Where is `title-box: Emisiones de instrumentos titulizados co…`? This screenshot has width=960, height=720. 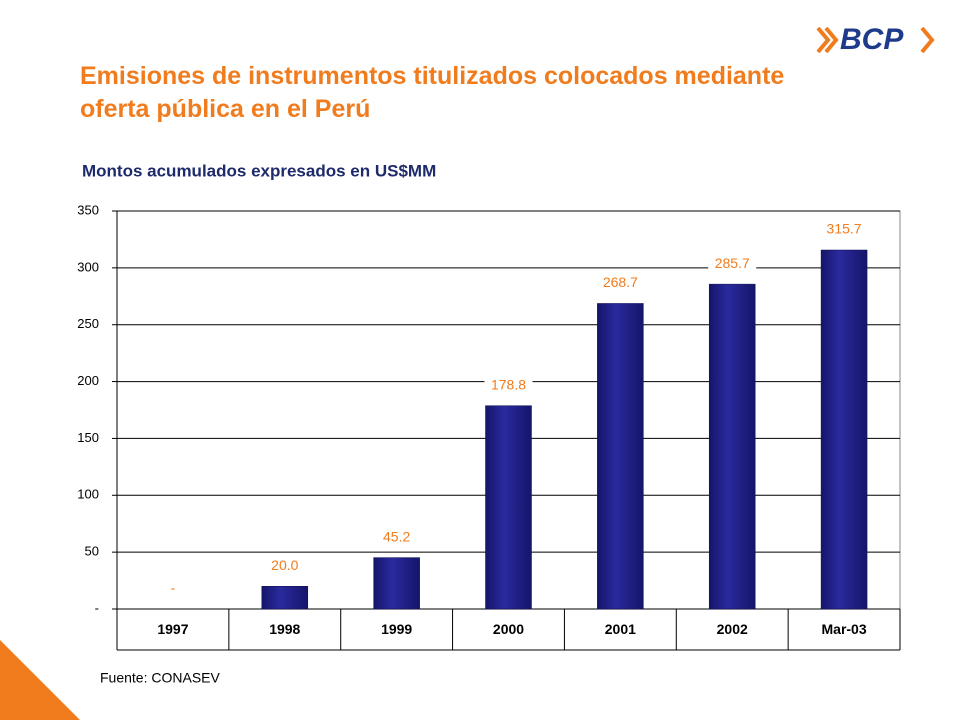 title-box: Emisiones de instrumentos titulizados co… is located at coordinates (432, 92).